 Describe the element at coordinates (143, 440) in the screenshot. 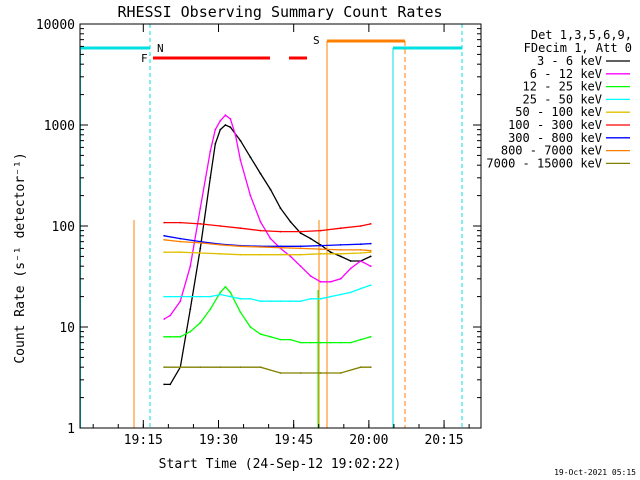

I see `x-tick-label: 19:15` at that location.